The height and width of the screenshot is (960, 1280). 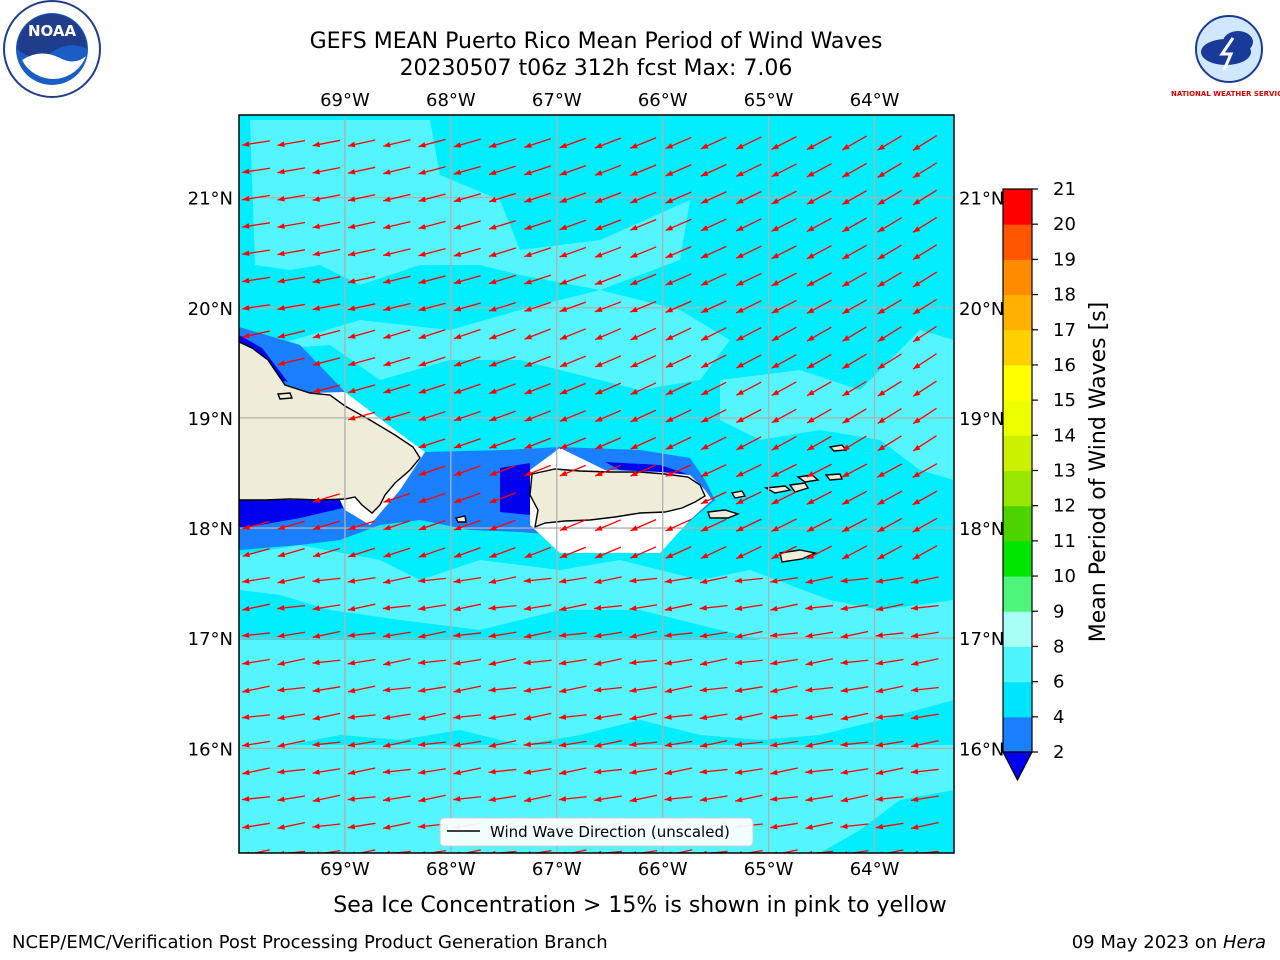 What do you see at coordinates (981, 419) in the screenshot?
I see `lat-tick-label: 19°N` at bounding box center [981, 419].